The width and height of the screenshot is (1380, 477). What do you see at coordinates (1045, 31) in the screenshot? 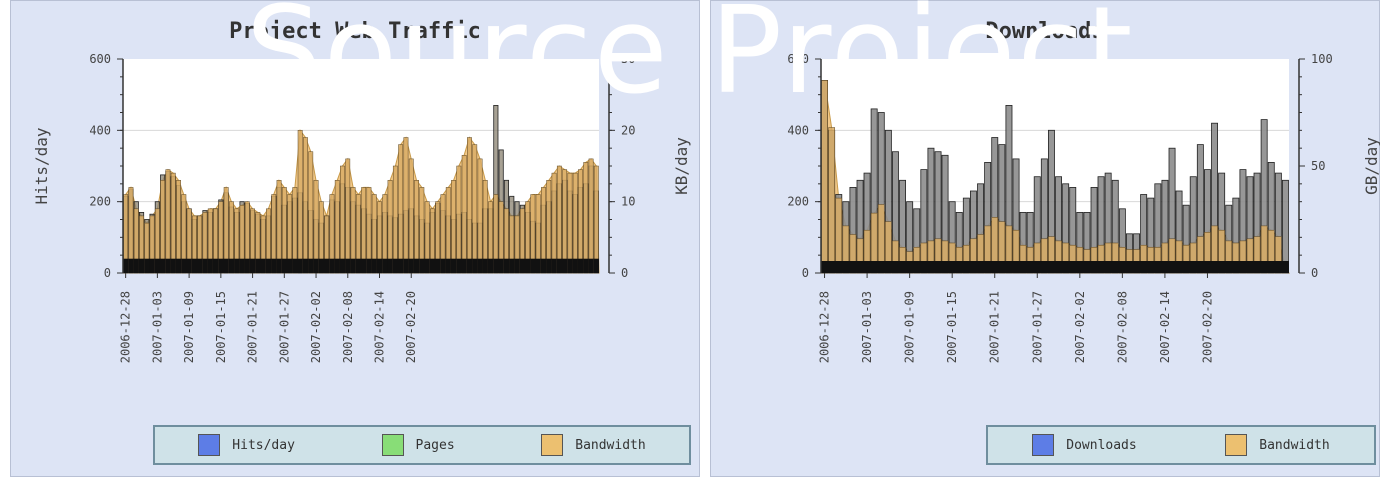
I see `chart-title: Downloads` at bounding box center [1045, 31].